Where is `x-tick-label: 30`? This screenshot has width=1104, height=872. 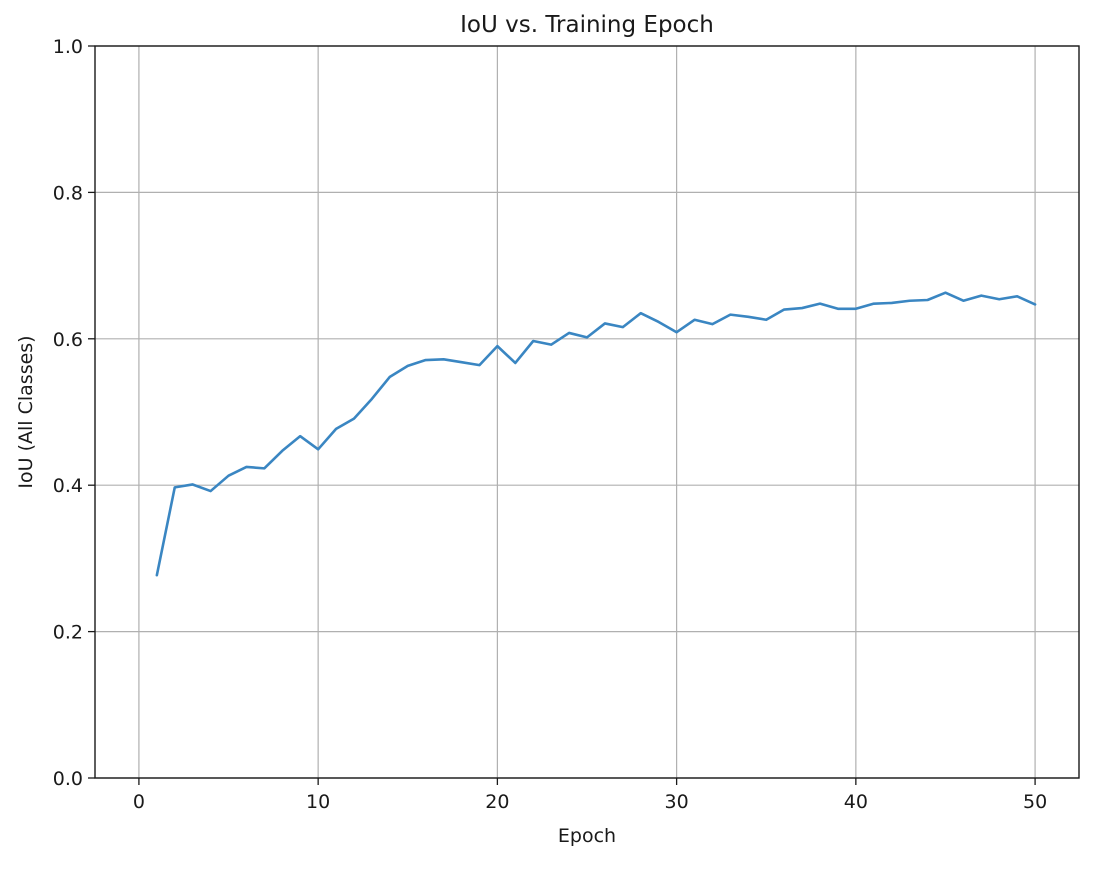
x-tick-label: 30 is located at coordinates (677, 802).